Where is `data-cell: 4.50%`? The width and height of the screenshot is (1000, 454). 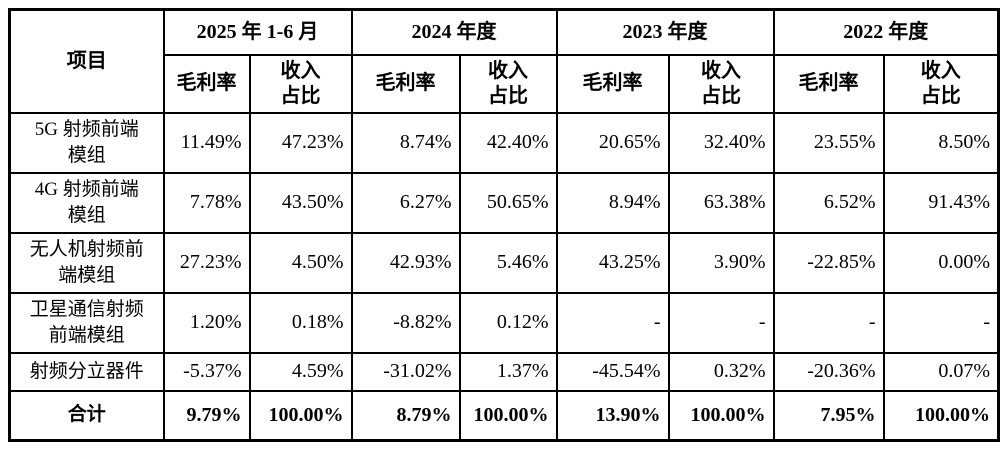
data-cell: 4.50% is located at coordinates (300, 262).